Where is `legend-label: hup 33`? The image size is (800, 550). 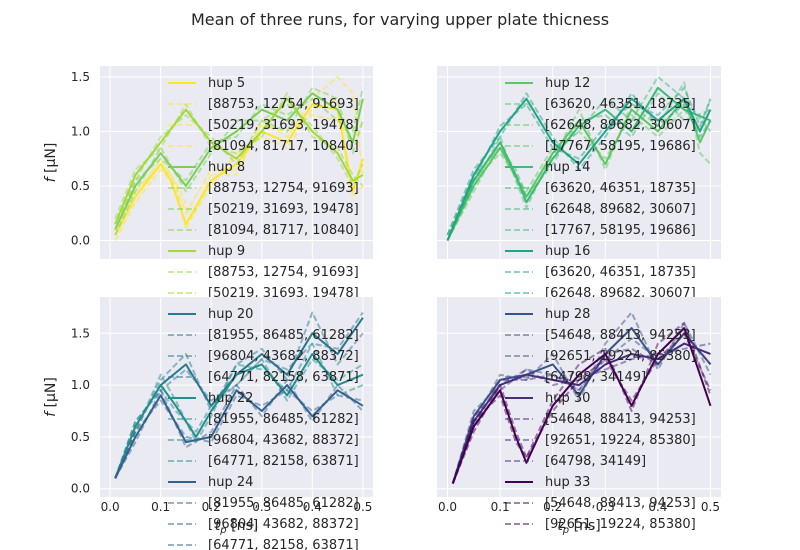 legend-label: hup 33 is located at coordinates (567, 482).